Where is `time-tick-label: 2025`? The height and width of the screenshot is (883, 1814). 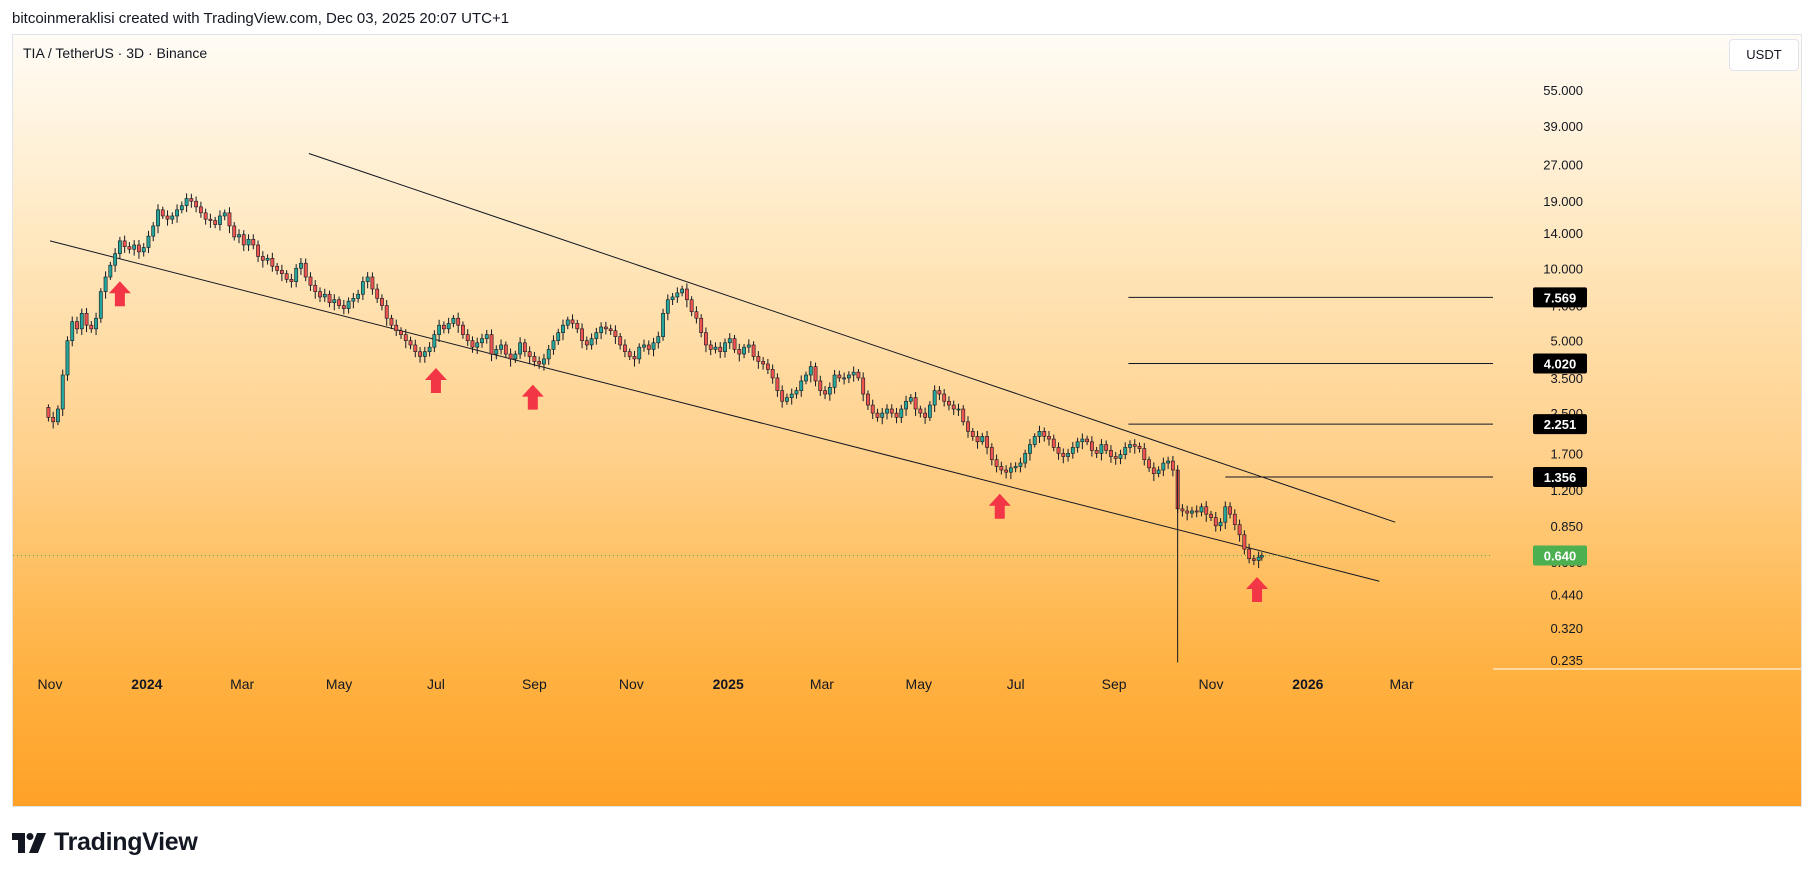 time-tick-label: 2025 is located at coordinates (728, 684).